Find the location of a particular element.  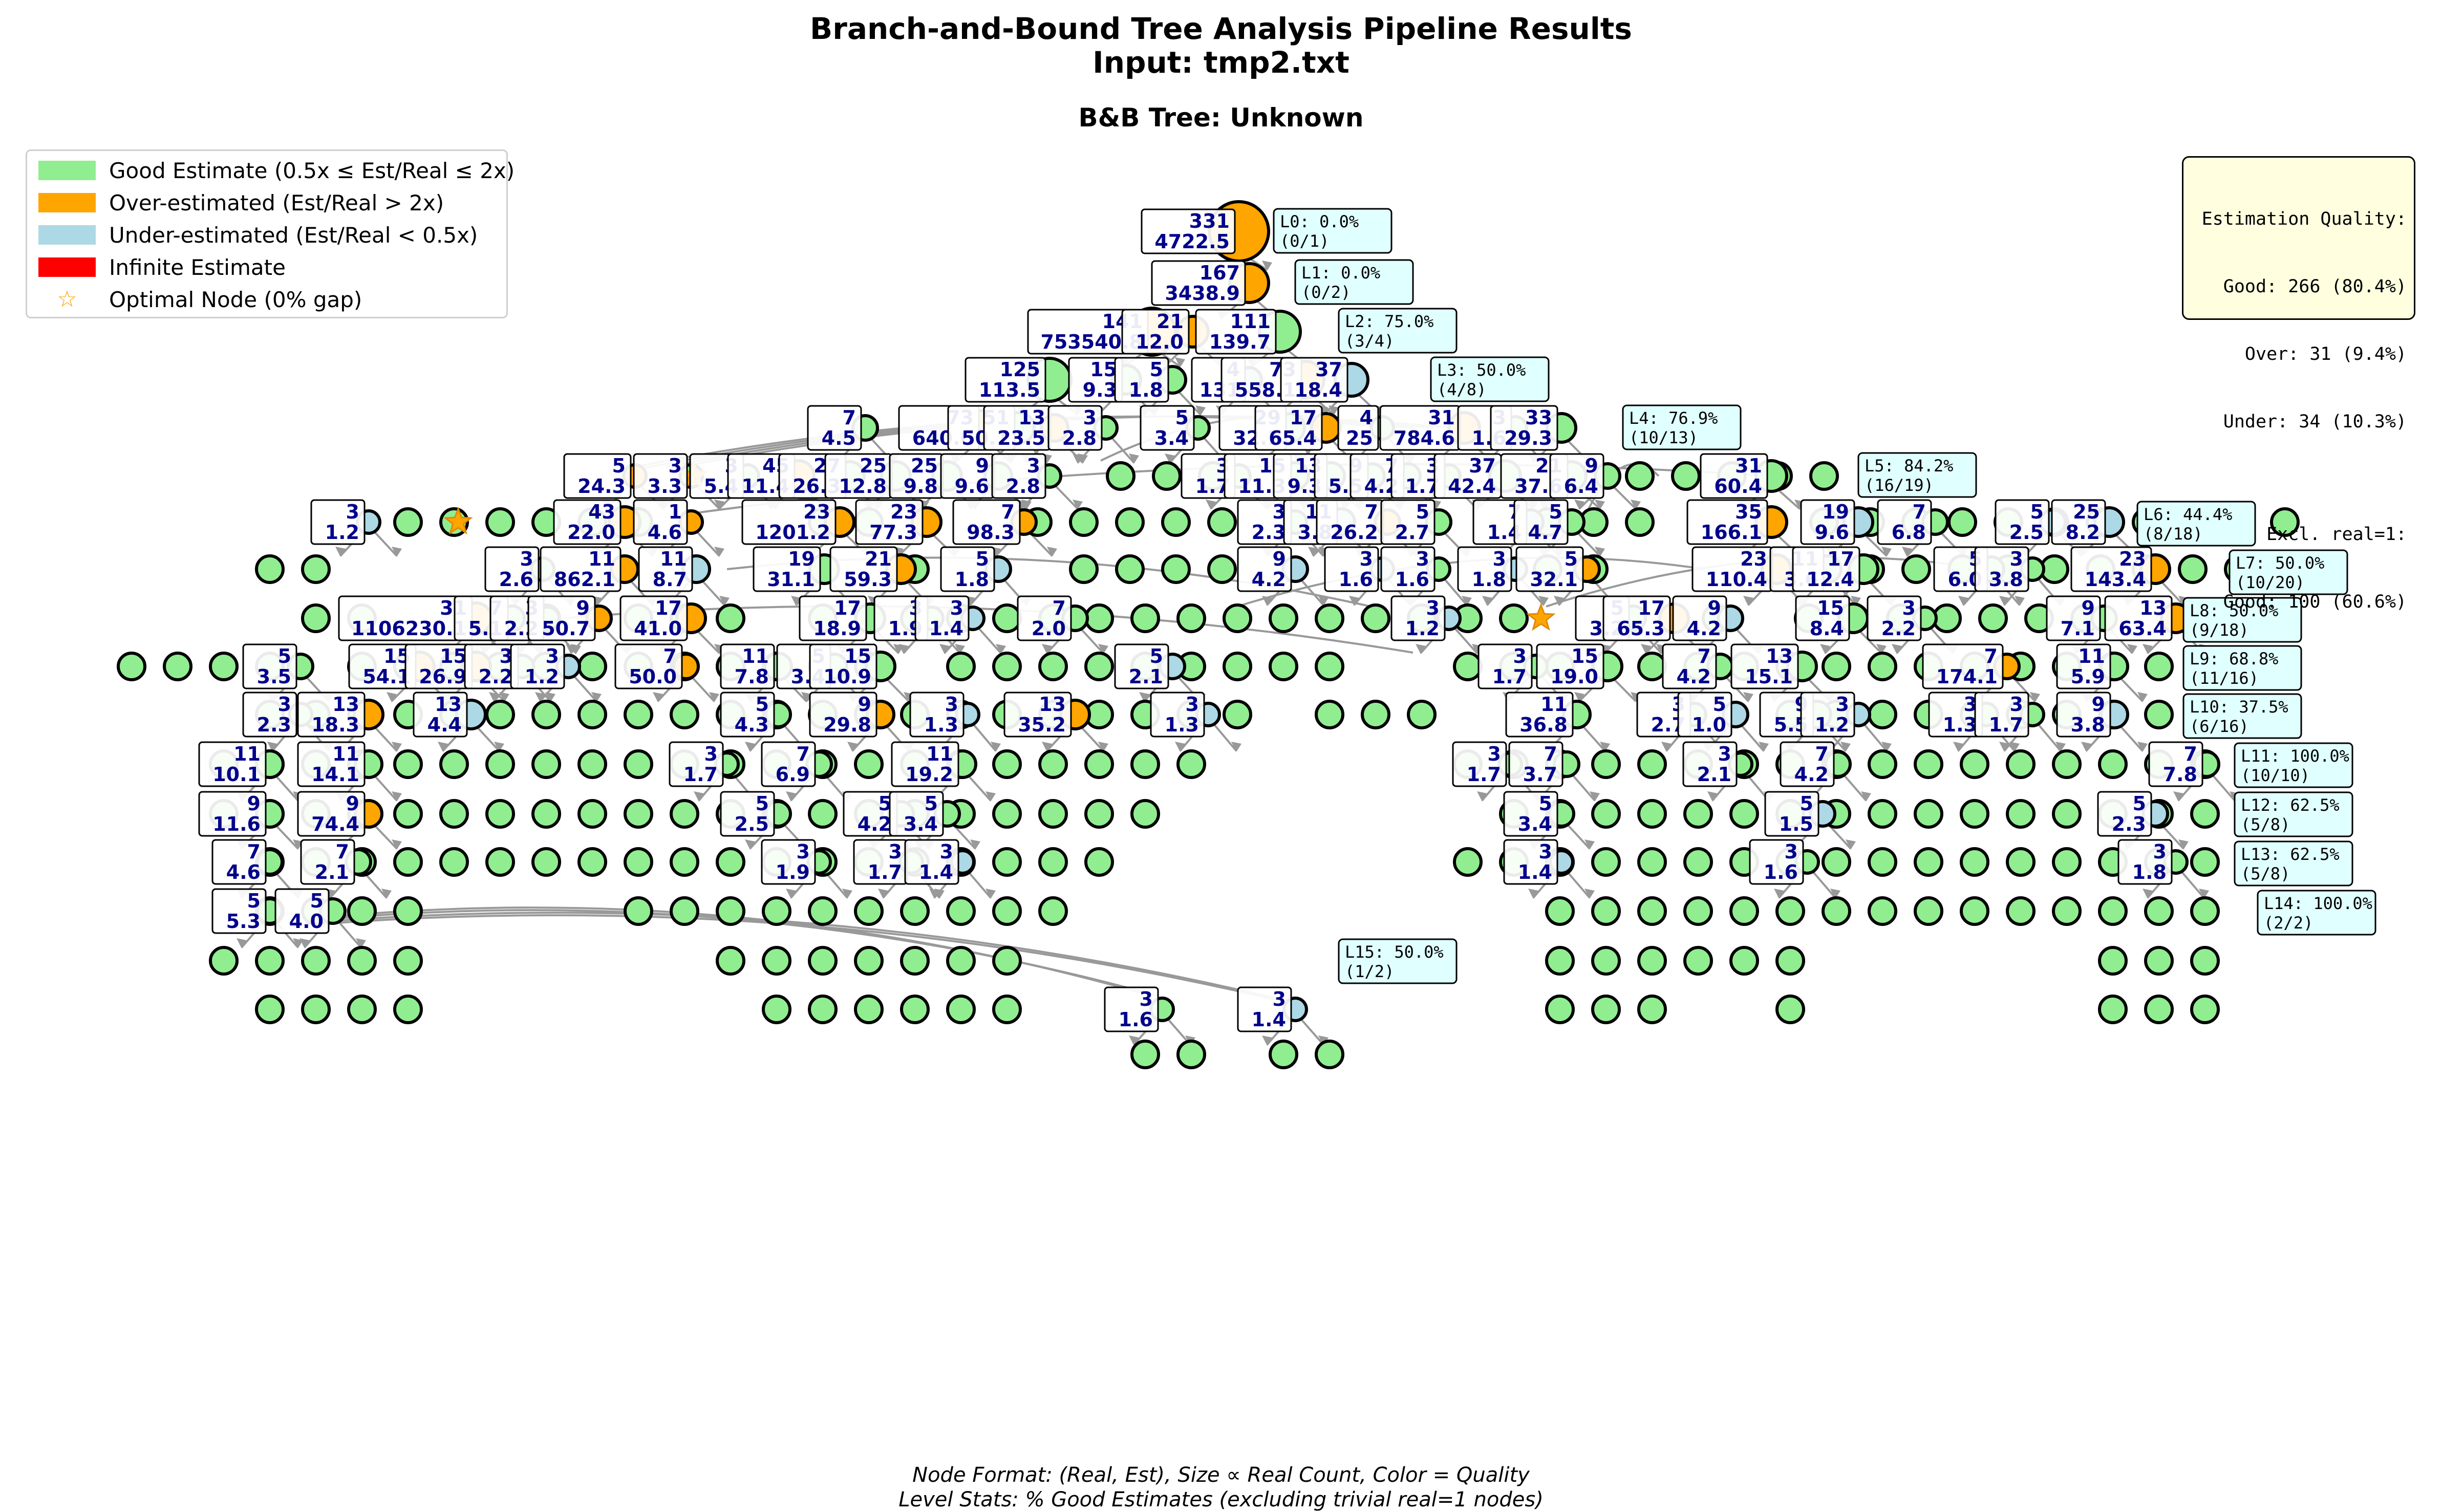

node-estimate: 60.4 is located at coordinates (1738, 486).